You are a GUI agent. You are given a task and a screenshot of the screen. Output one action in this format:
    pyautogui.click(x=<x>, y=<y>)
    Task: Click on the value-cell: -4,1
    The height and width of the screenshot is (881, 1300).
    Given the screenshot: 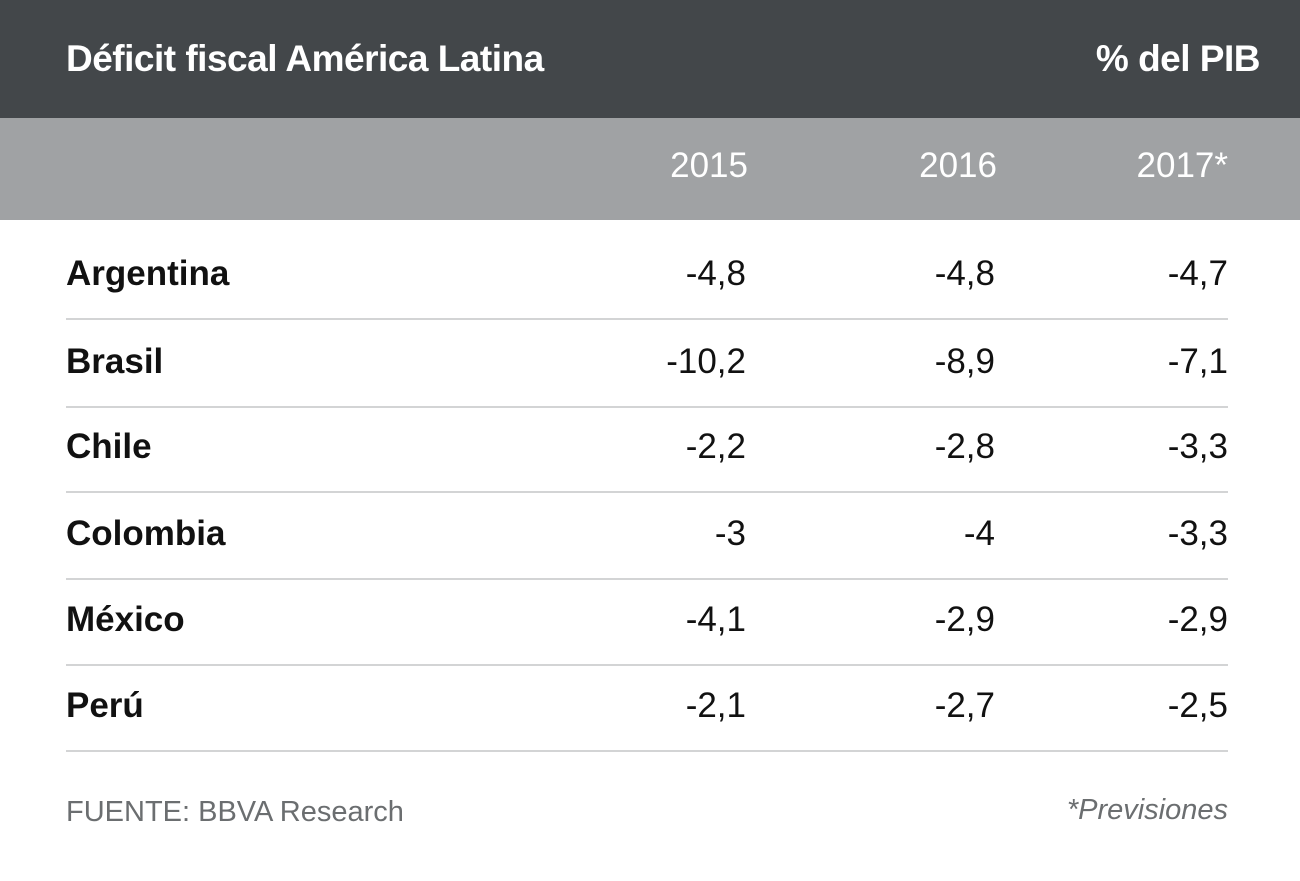 What is the action you would take?
    pyautogui.click(x=715, y=619)
    